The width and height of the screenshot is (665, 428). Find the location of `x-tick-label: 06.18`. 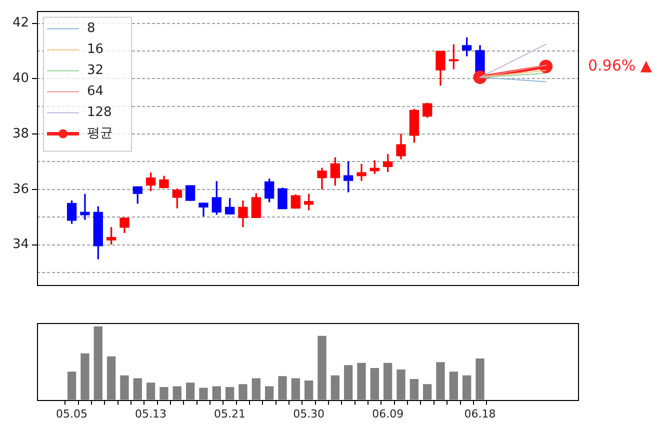

x-tick-label: 06.18 is located at coordinates (480, 413).